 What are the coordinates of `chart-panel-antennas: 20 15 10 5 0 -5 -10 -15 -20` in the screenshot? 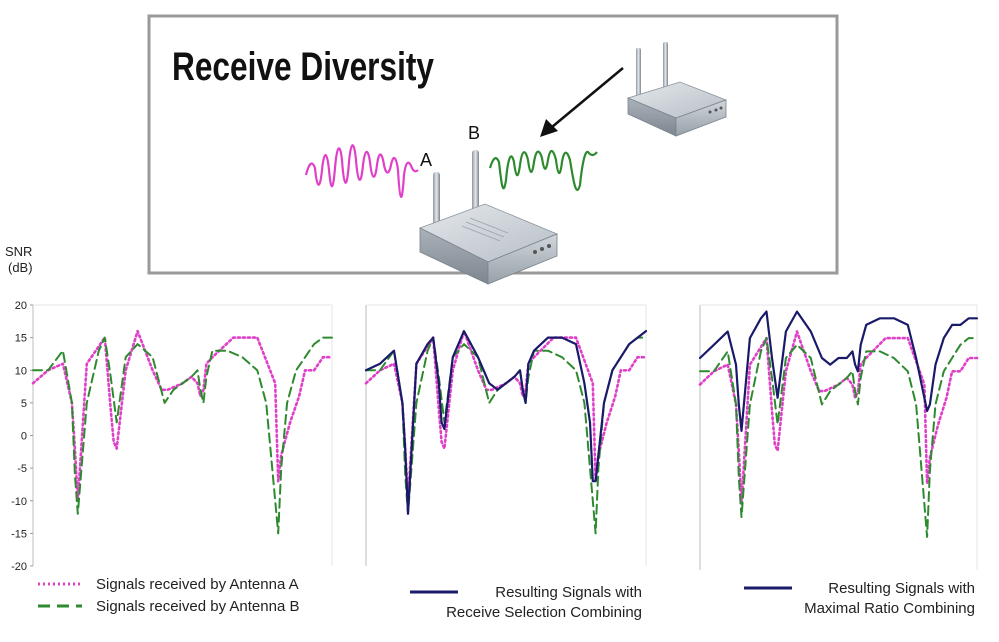 It's located at (172, 436).